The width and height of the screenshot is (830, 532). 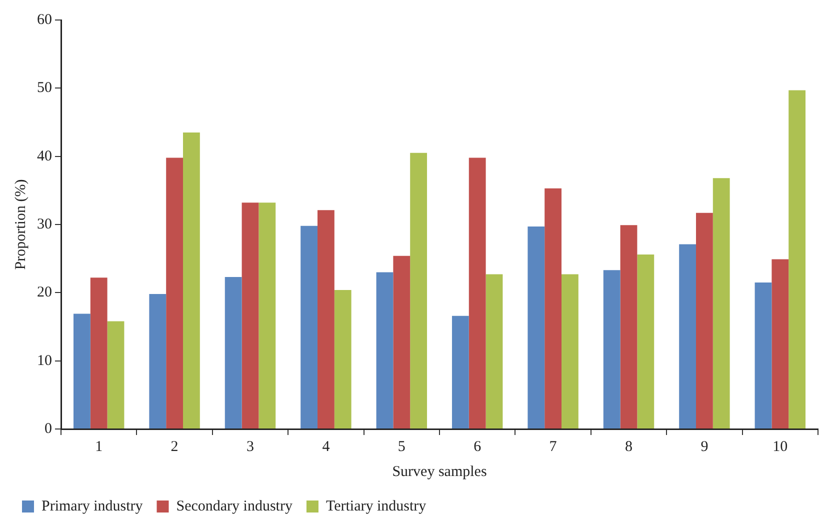 I want to click on x-axis-title: Survey samples, so click(x=439, y=472).